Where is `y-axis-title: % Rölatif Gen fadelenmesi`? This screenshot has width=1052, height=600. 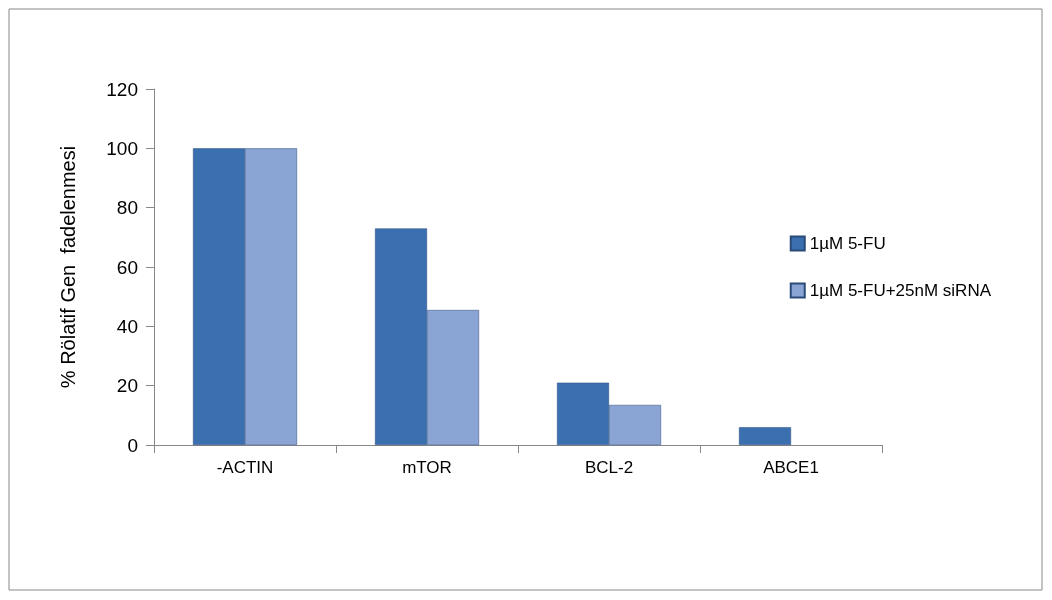
y-axis-title: % Rölatif Gen fadelenmesi is located at coordinates (68, 267).